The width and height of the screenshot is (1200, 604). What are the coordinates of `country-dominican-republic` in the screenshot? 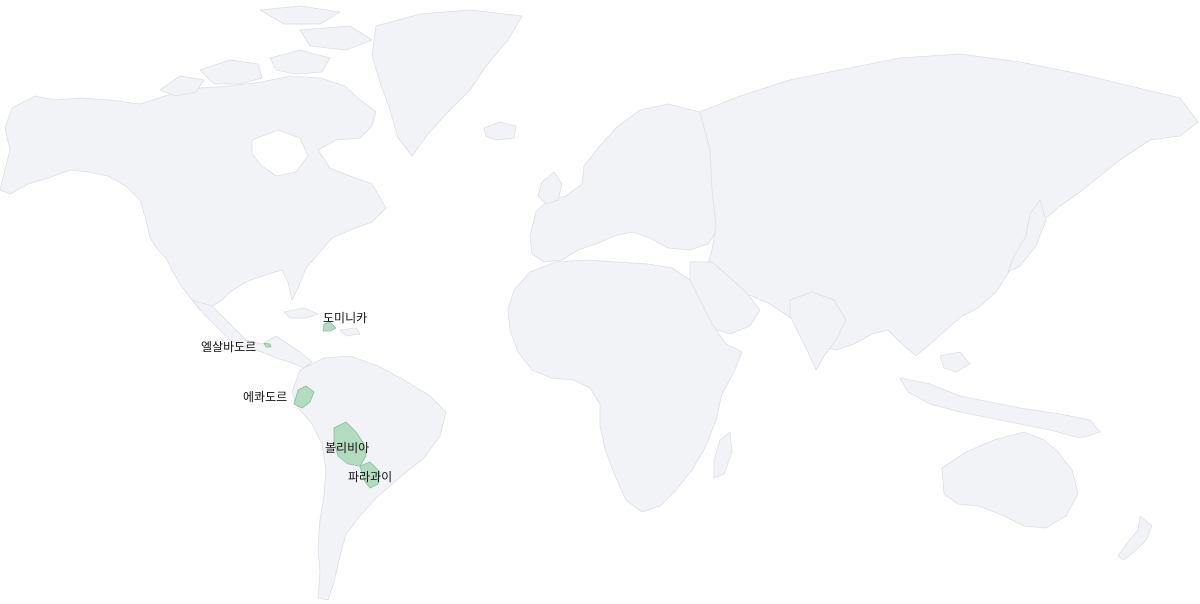 It's located at (329, 326).